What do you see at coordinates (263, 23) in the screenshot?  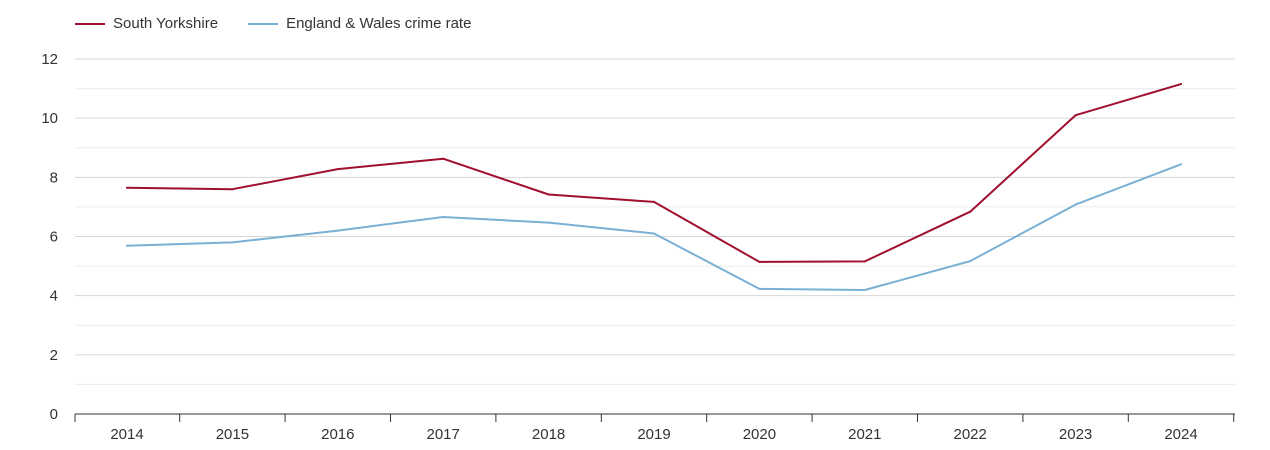 I see `legend-swatch-england-wales` at bounding box center [263, 23].